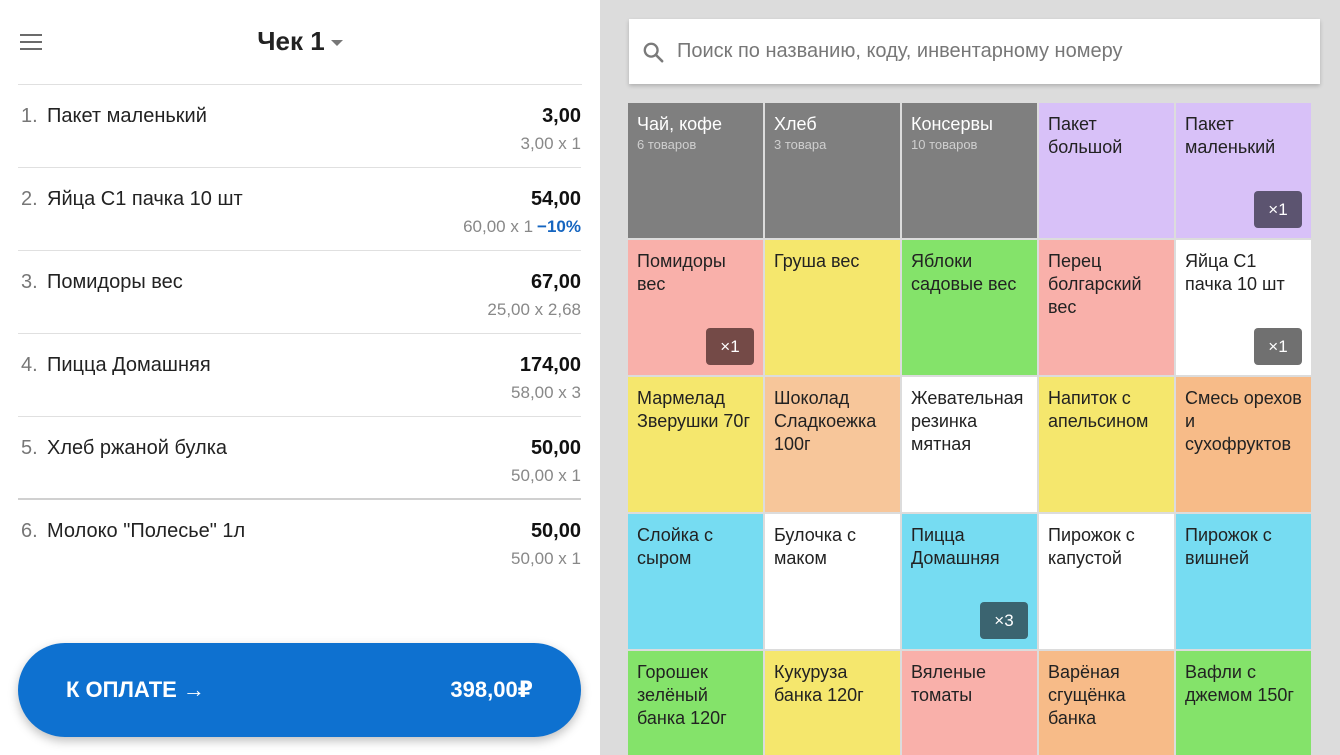 The image size is (1340, 755). What do you see at coordinates (695, 307) in the screenshot?
I see `product-tile: Помидоры вес ×1` at bounding box center [695, 307].